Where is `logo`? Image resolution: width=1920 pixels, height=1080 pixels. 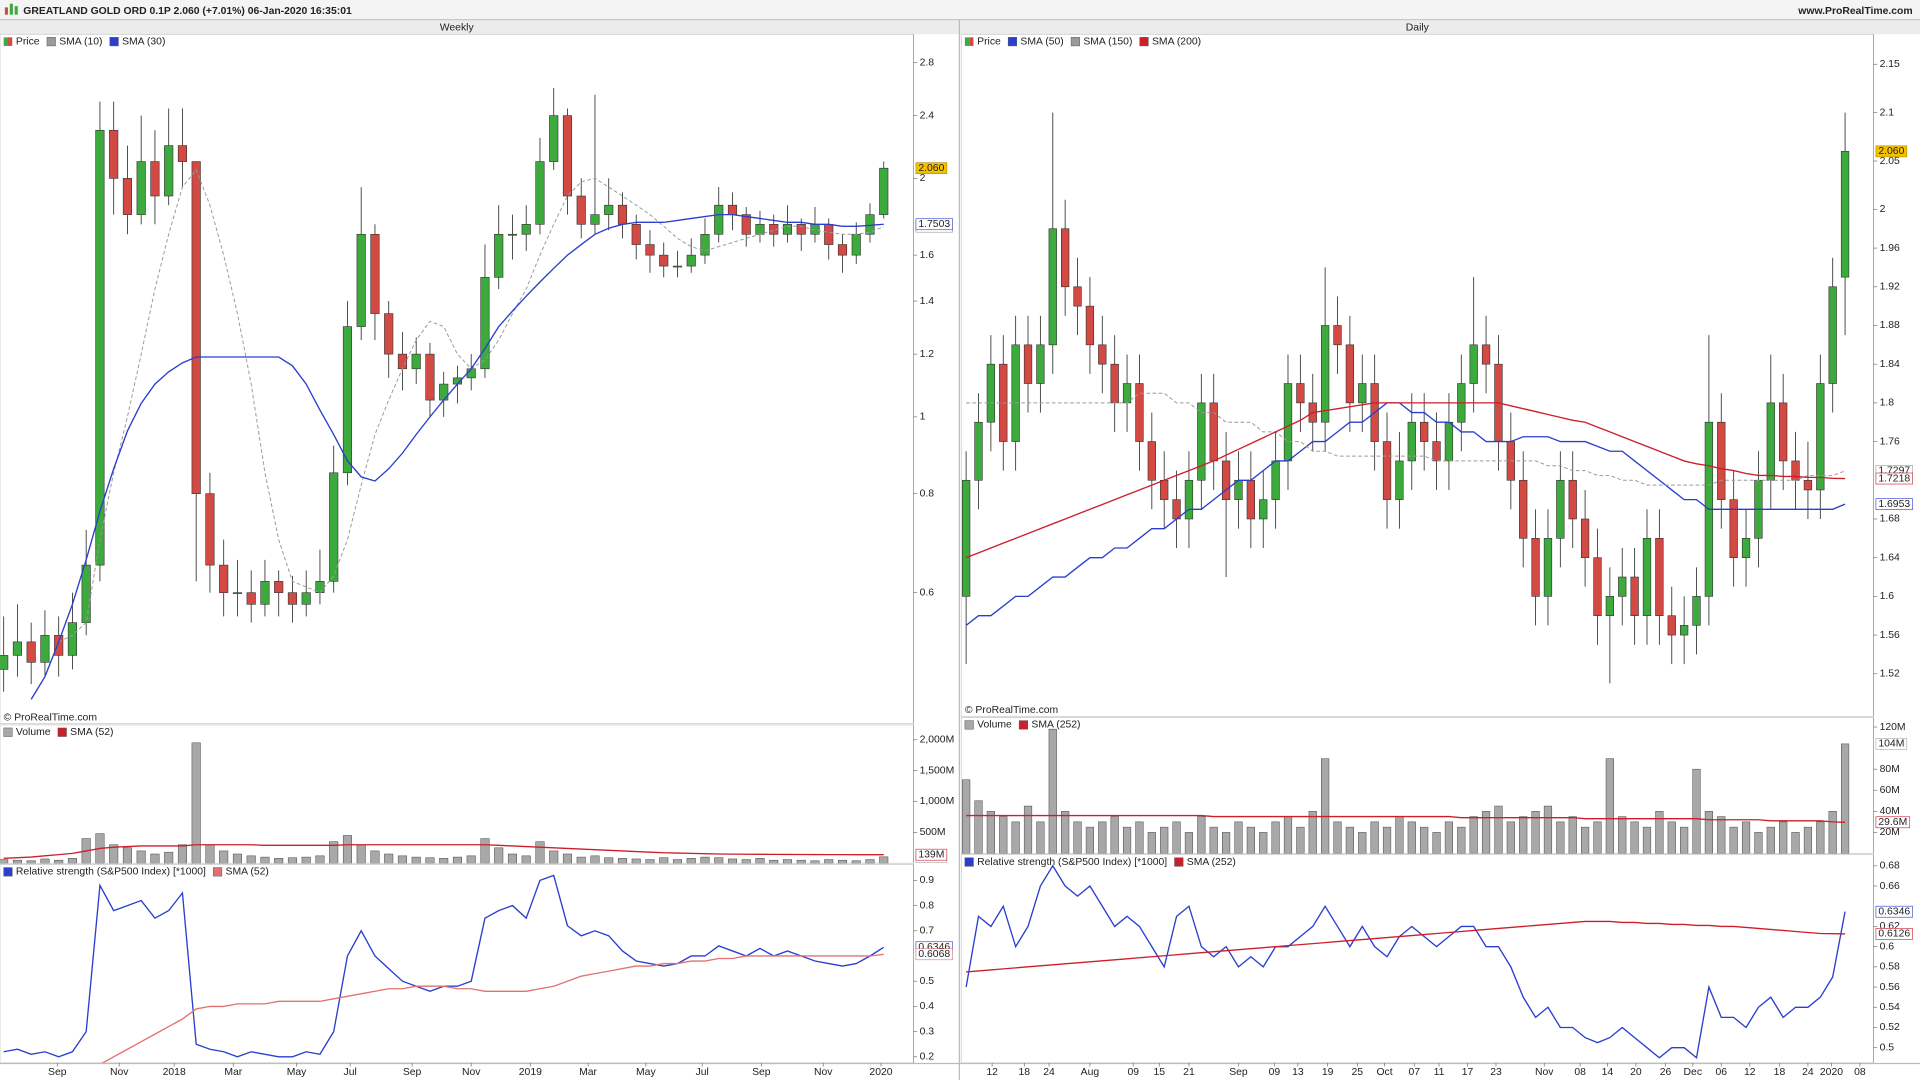 logo is located at coordinates (11, 9).